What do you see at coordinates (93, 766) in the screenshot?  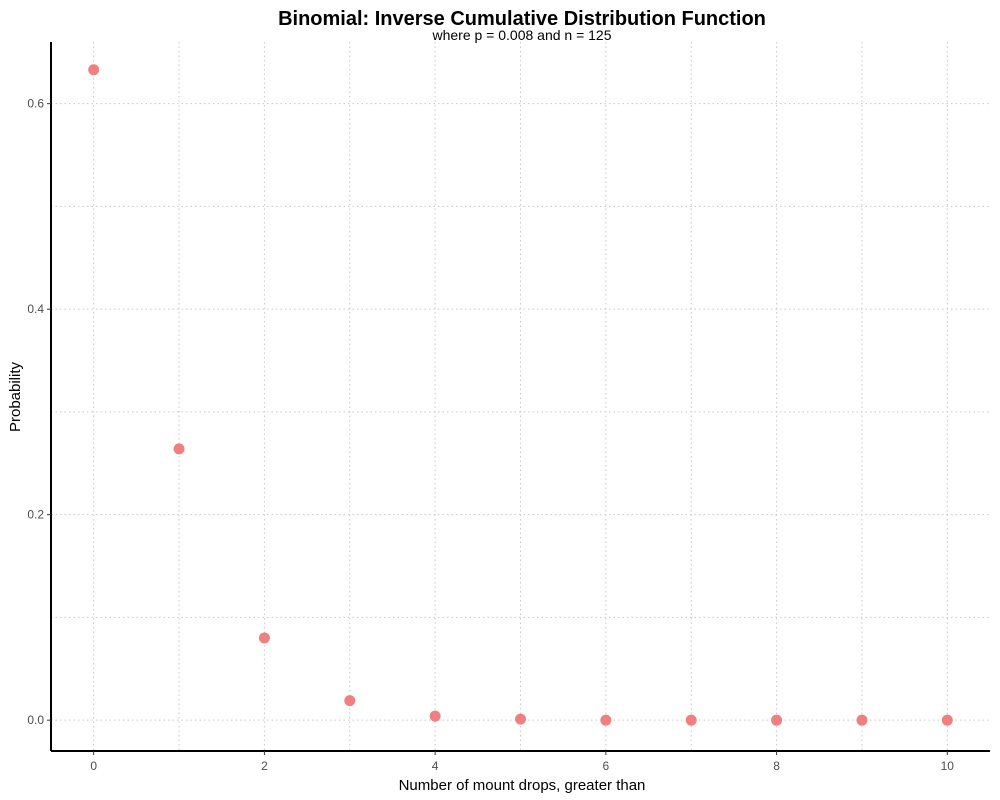 I see `x-tick-label: 0` at bounding box center [93, 766].